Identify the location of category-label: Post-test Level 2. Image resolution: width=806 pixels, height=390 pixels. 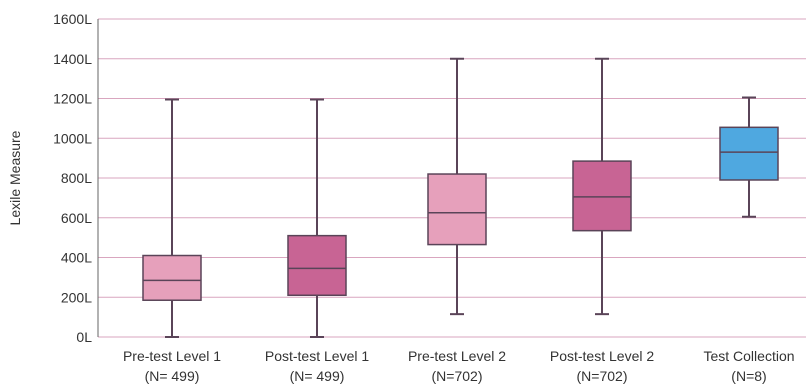
(602, 356).